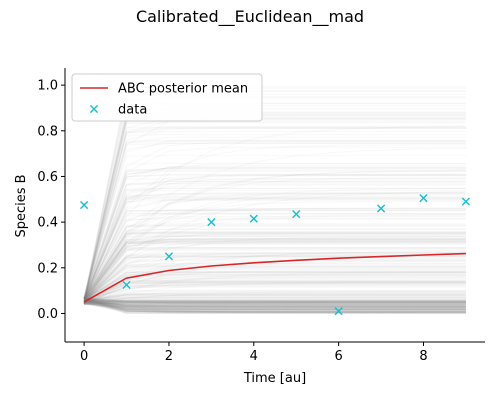  What do you see at coordinates (47, 86) in the screenshot?
I see `y-tick-label: 1.0` at bounding box center [47, 86].